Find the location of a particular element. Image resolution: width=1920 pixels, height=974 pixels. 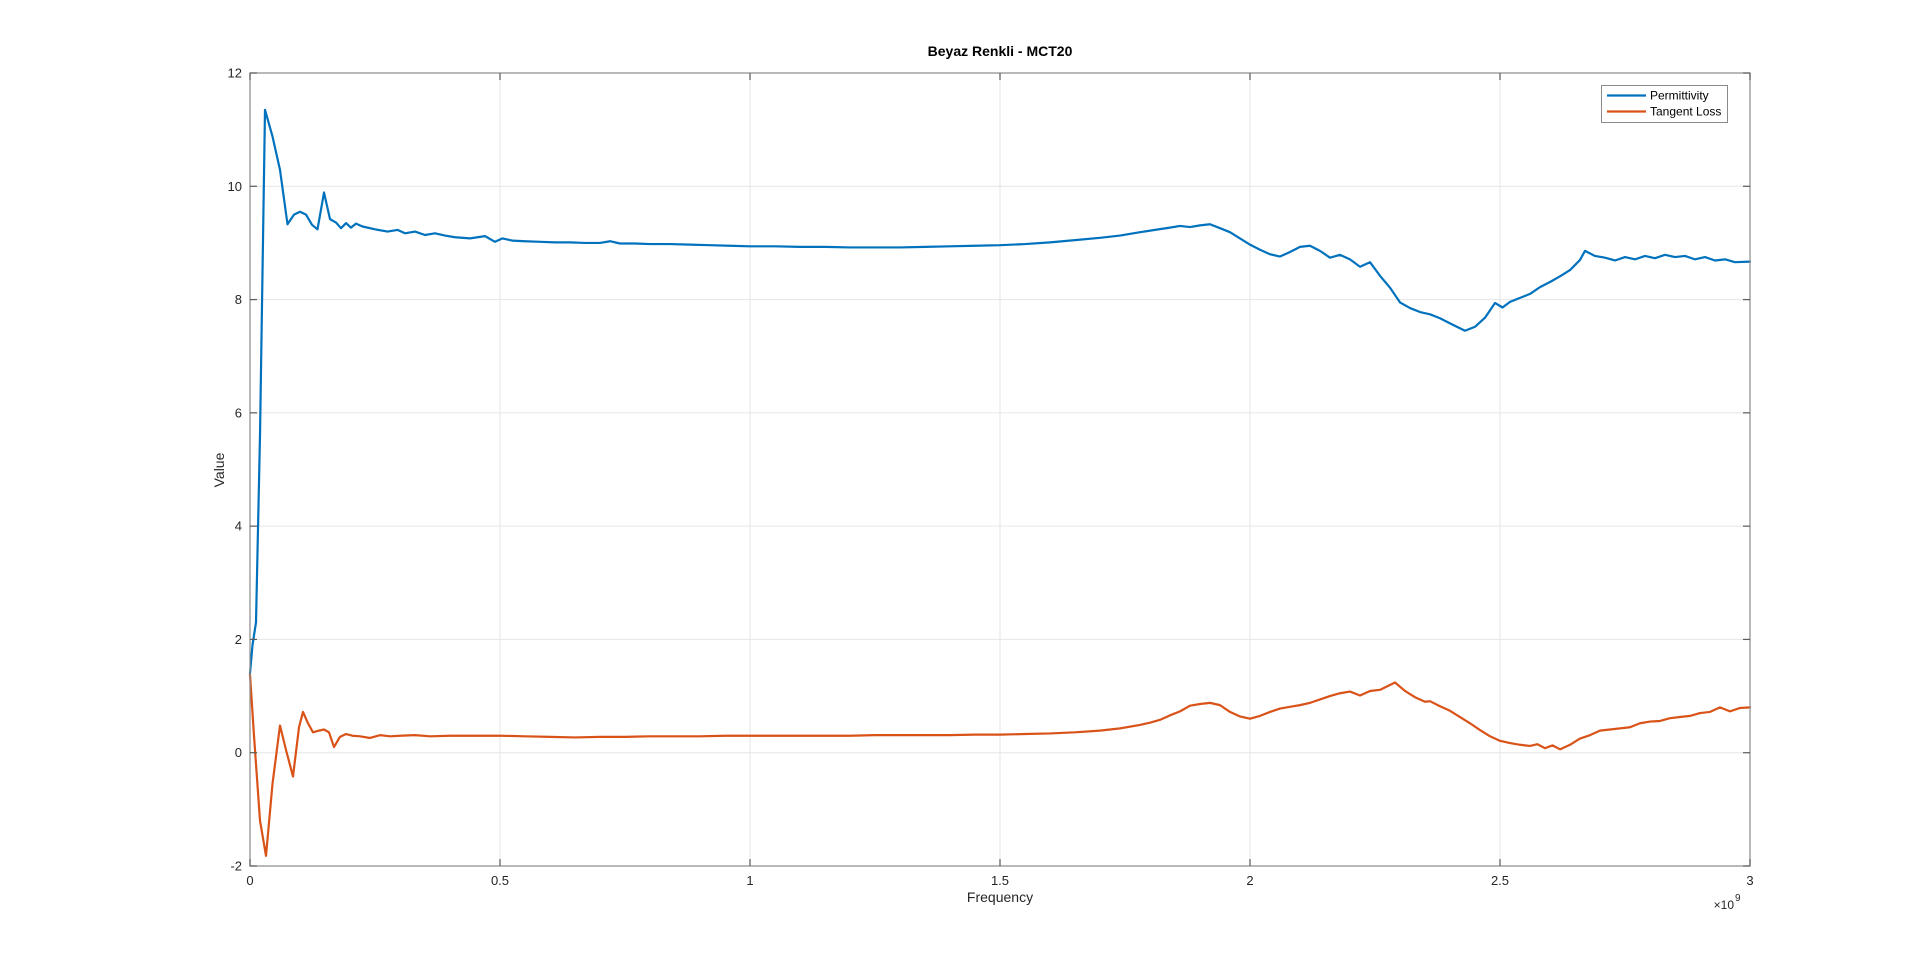

legend: Permittivity Tangent Loss is located at coordinates (1664, 104).